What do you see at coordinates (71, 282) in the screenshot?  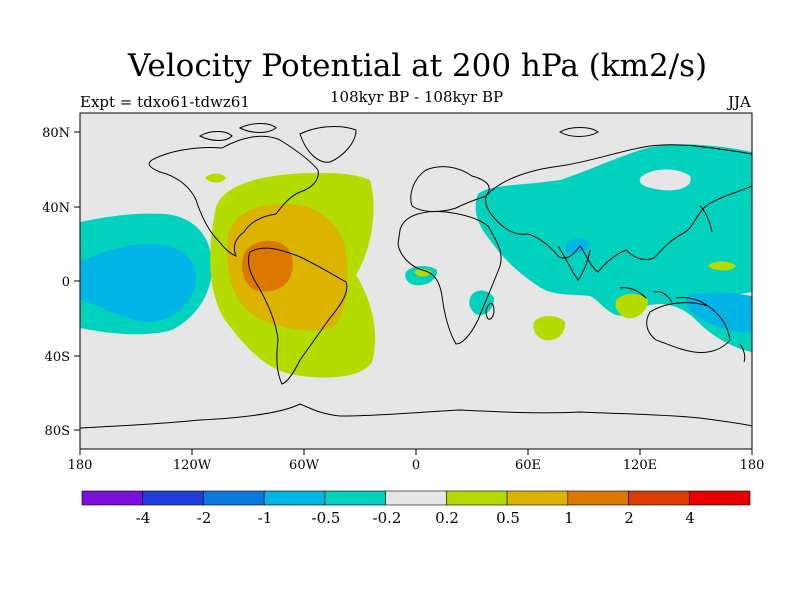 I see `lat-tick-0: 0` at bounding box center [71, 282].